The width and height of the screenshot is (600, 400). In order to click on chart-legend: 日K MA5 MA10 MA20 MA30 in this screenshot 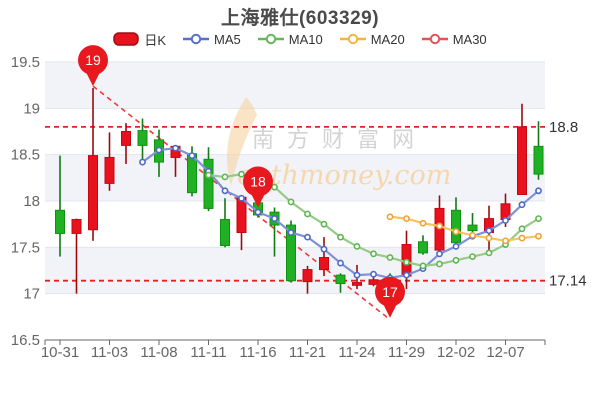, I will do `click(300, 39)`.